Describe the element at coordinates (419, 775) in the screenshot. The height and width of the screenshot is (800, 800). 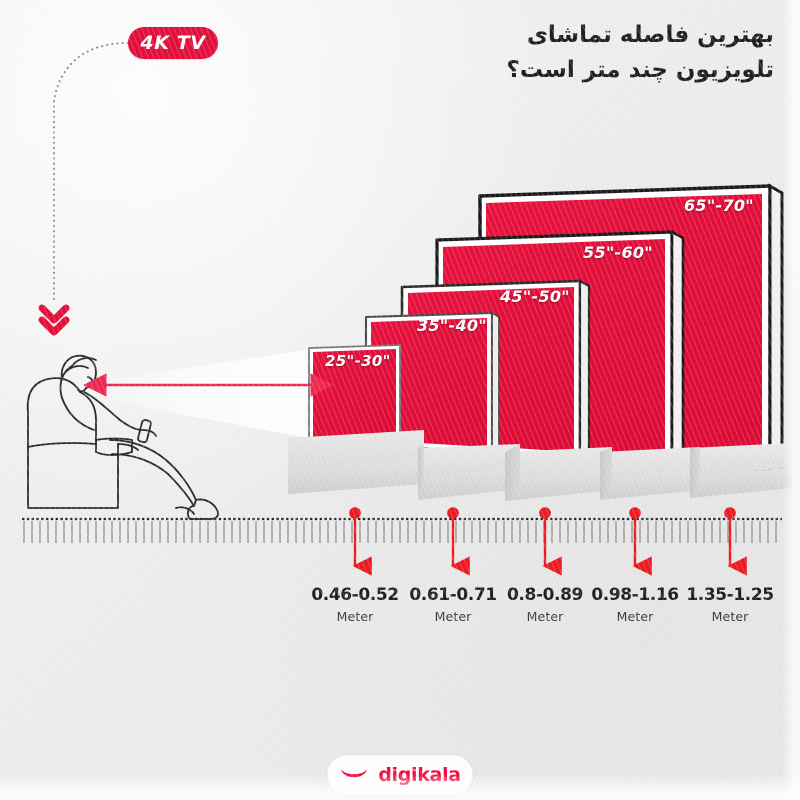
I see `digikala-wordmark: digikala` at that location.